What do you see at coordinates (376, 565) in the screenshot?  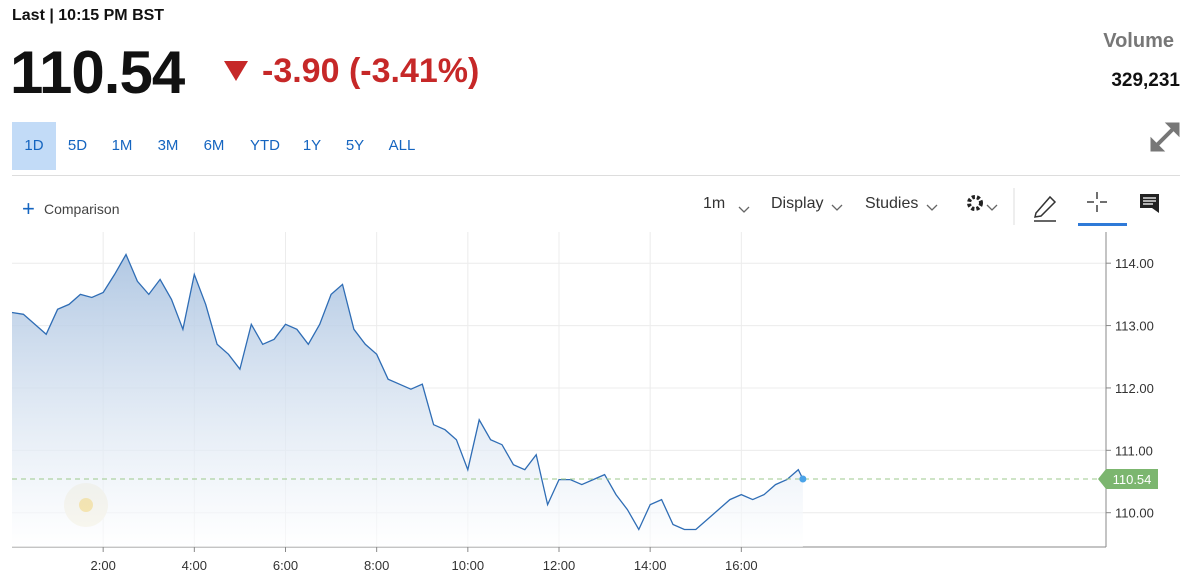 I see `x-tick-label: 8:00` at bounding box center [376, 565].